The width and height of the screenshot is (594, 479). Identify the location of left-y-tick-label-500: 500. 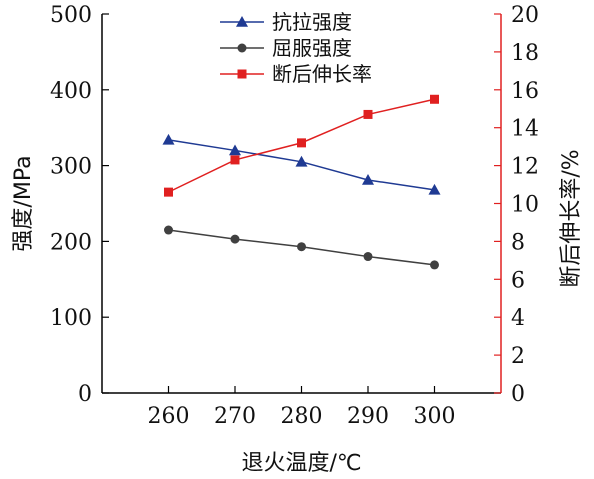
(71, 15).